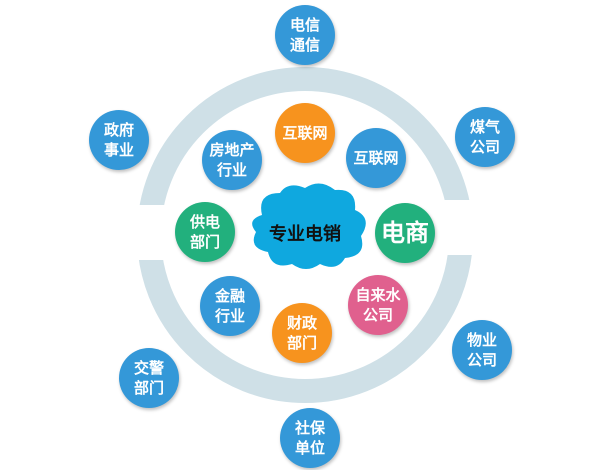 This screenshot has height=470, width=600. I want to click on node-text: 政府, so click(118, 130).